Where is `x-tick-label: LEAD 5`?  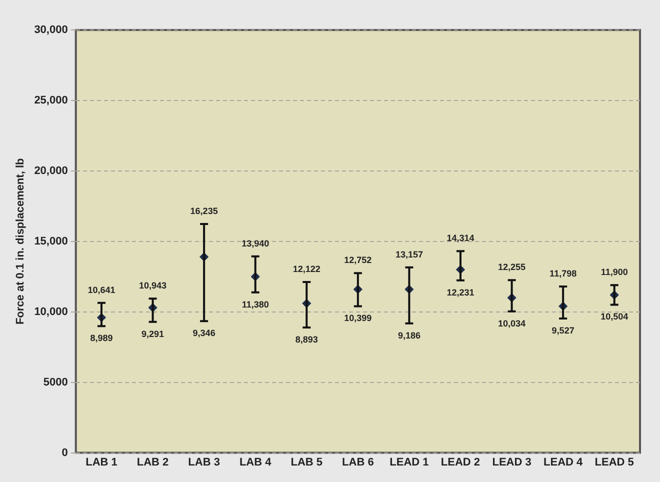 x-tick-label: LEAD 5 is located at coordinates (614, 462).